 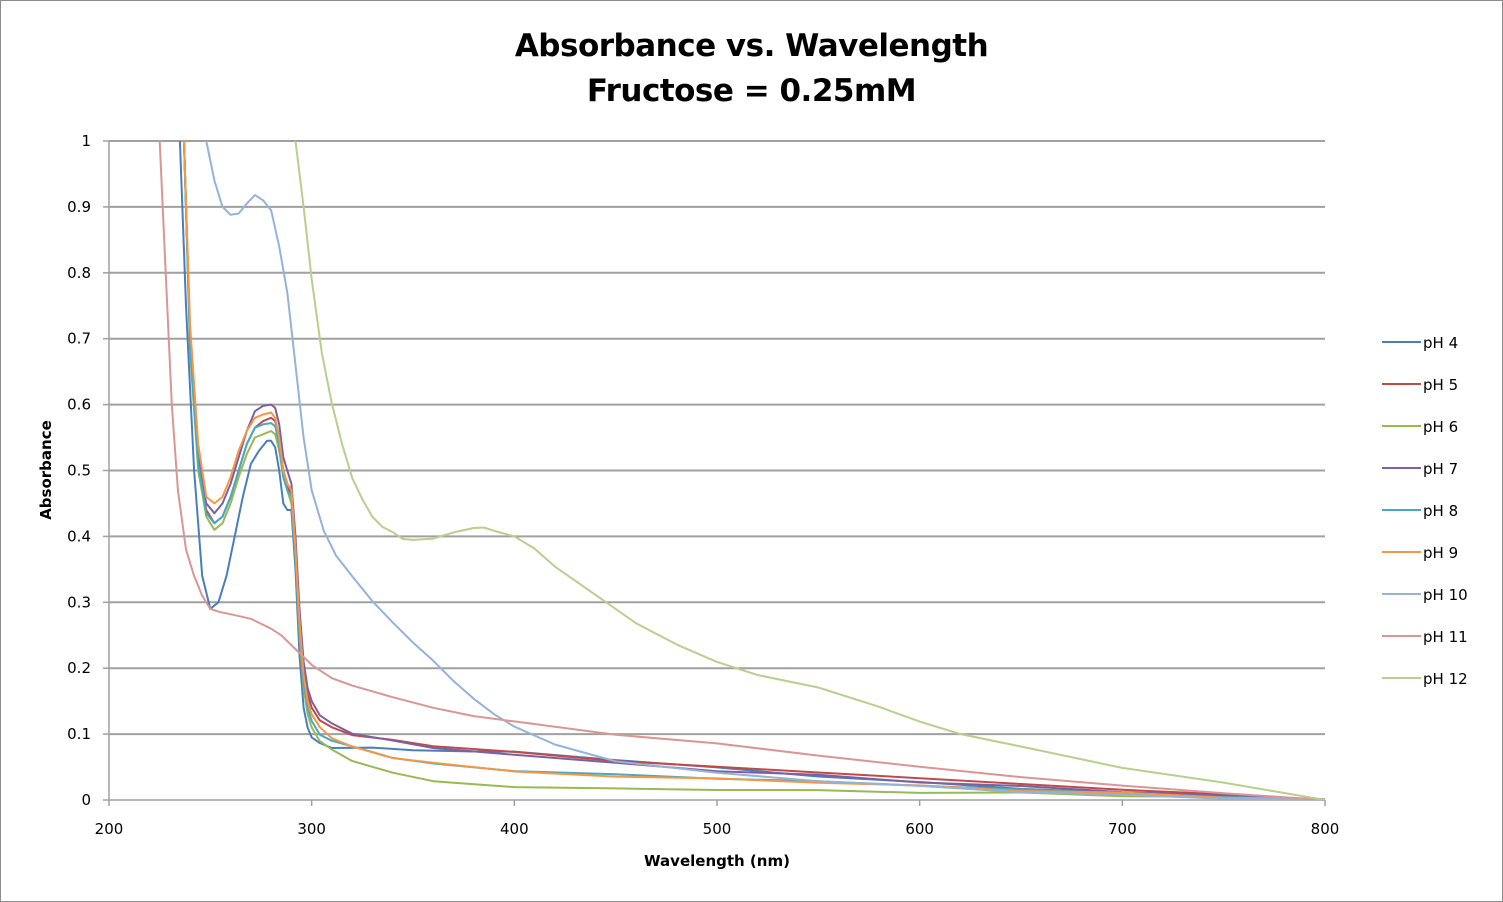 I want to click on y-tick-label: 0.6, so click(x=79, y=405).